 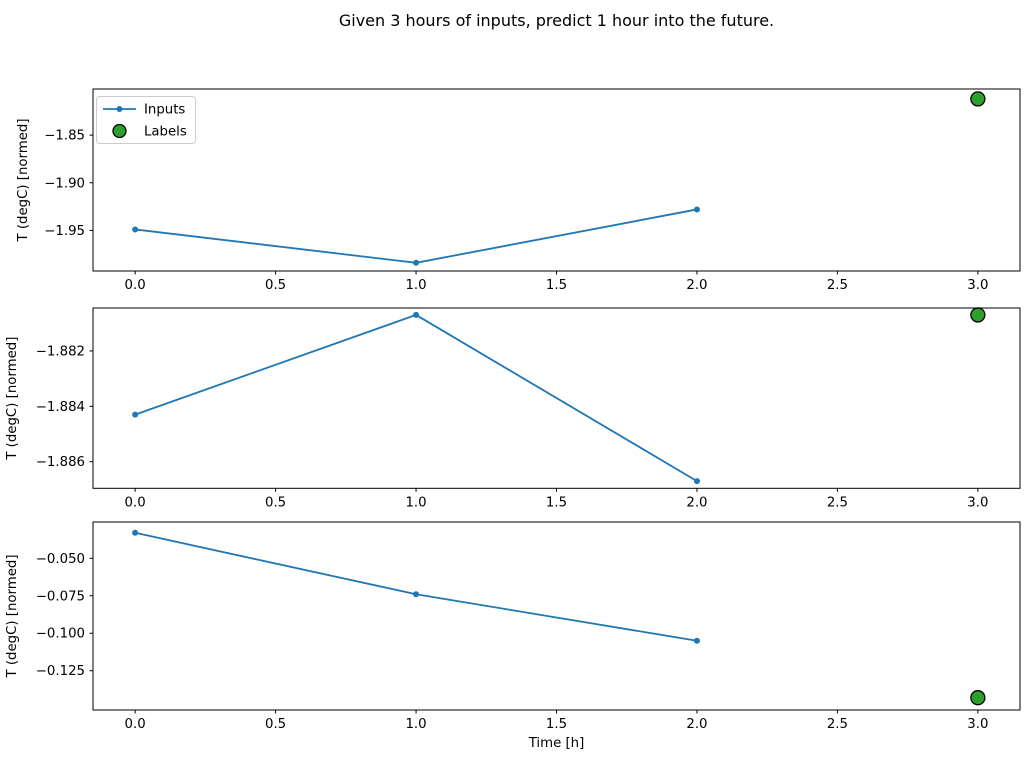 What do you see at coordinates (60, 462) in the screenshot?
I see `y-tick-label: −1.886` at bounding box center [60, 462].